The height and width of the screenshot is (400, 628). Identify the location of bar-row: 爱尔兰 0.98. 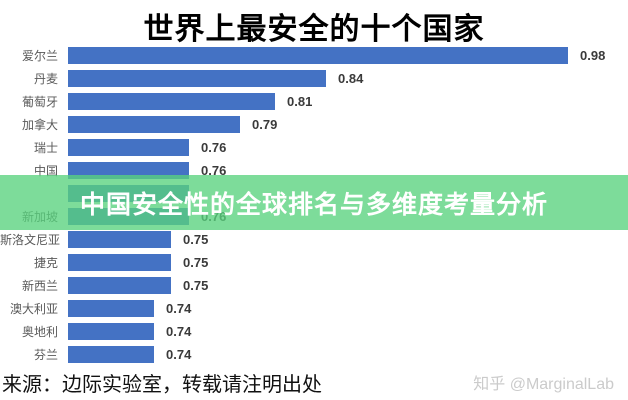
(314, 55).